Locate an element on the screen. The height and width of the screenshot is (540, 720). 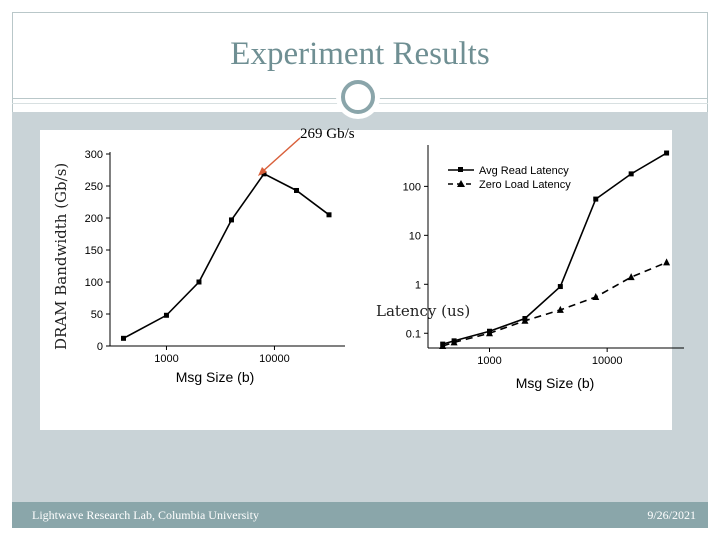
right-series is located at coordinates (555, 249).